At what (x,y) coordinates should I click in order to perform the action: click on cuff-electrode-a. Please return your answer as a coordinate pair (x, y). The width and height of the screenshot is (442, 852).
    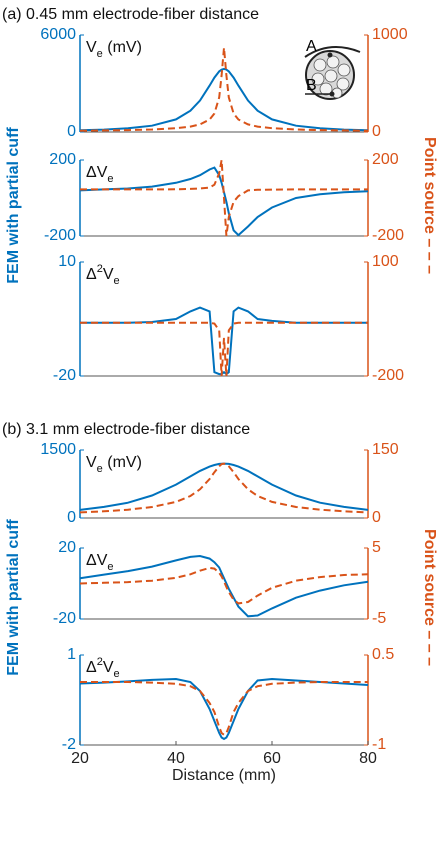
    Looking at the image, I should click on (332, 52).